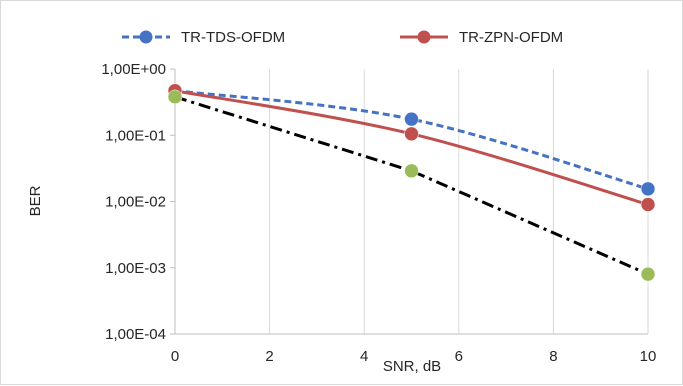 The width and height of the screenshot is (683, 386). Describe the element at coordinates (233, 37) in the screenshot. I see `legend-label-1: TR-TDS-OFDM` at that location.